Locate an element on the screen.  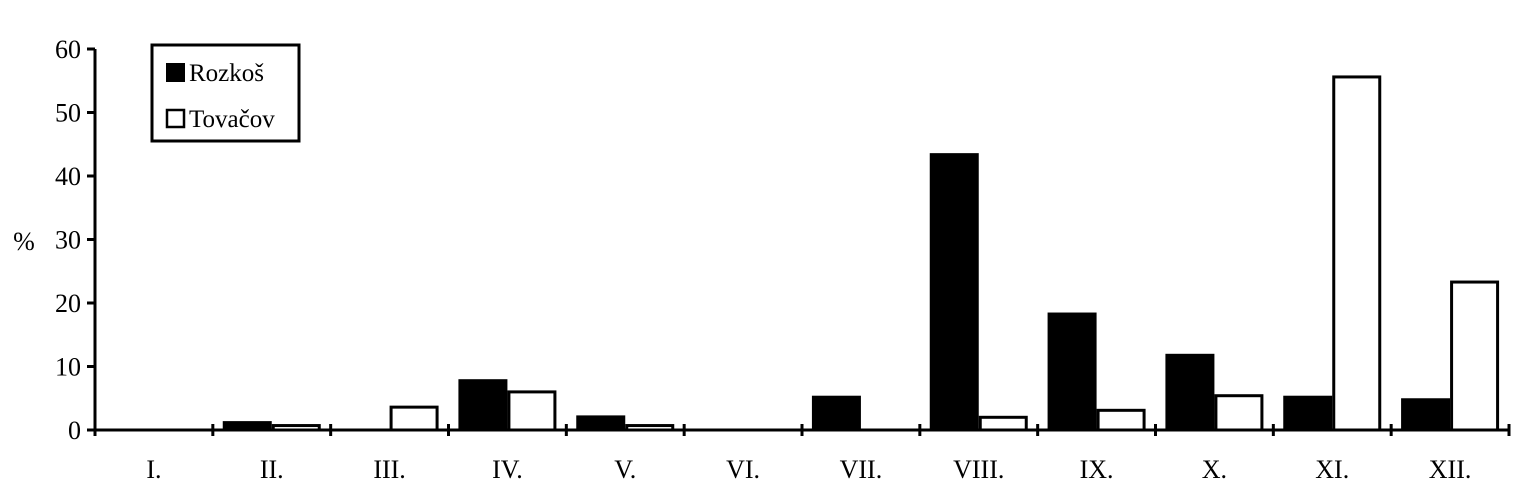
legend-label-tovacov: Tovačov is located at coordinates (232, 119).